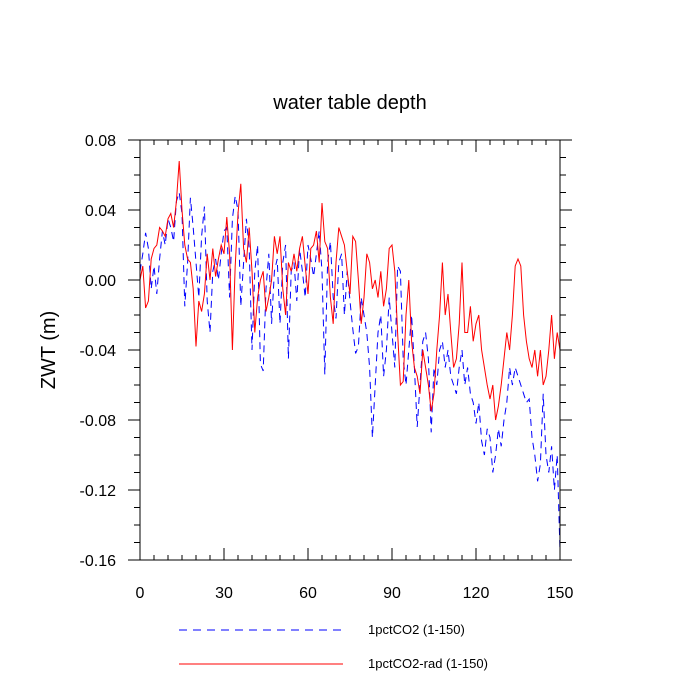  What do you see at coordinates (100, 281) in the screenshot?
I see `y-tick-label: 0.00` at bounding box center [100, 281].